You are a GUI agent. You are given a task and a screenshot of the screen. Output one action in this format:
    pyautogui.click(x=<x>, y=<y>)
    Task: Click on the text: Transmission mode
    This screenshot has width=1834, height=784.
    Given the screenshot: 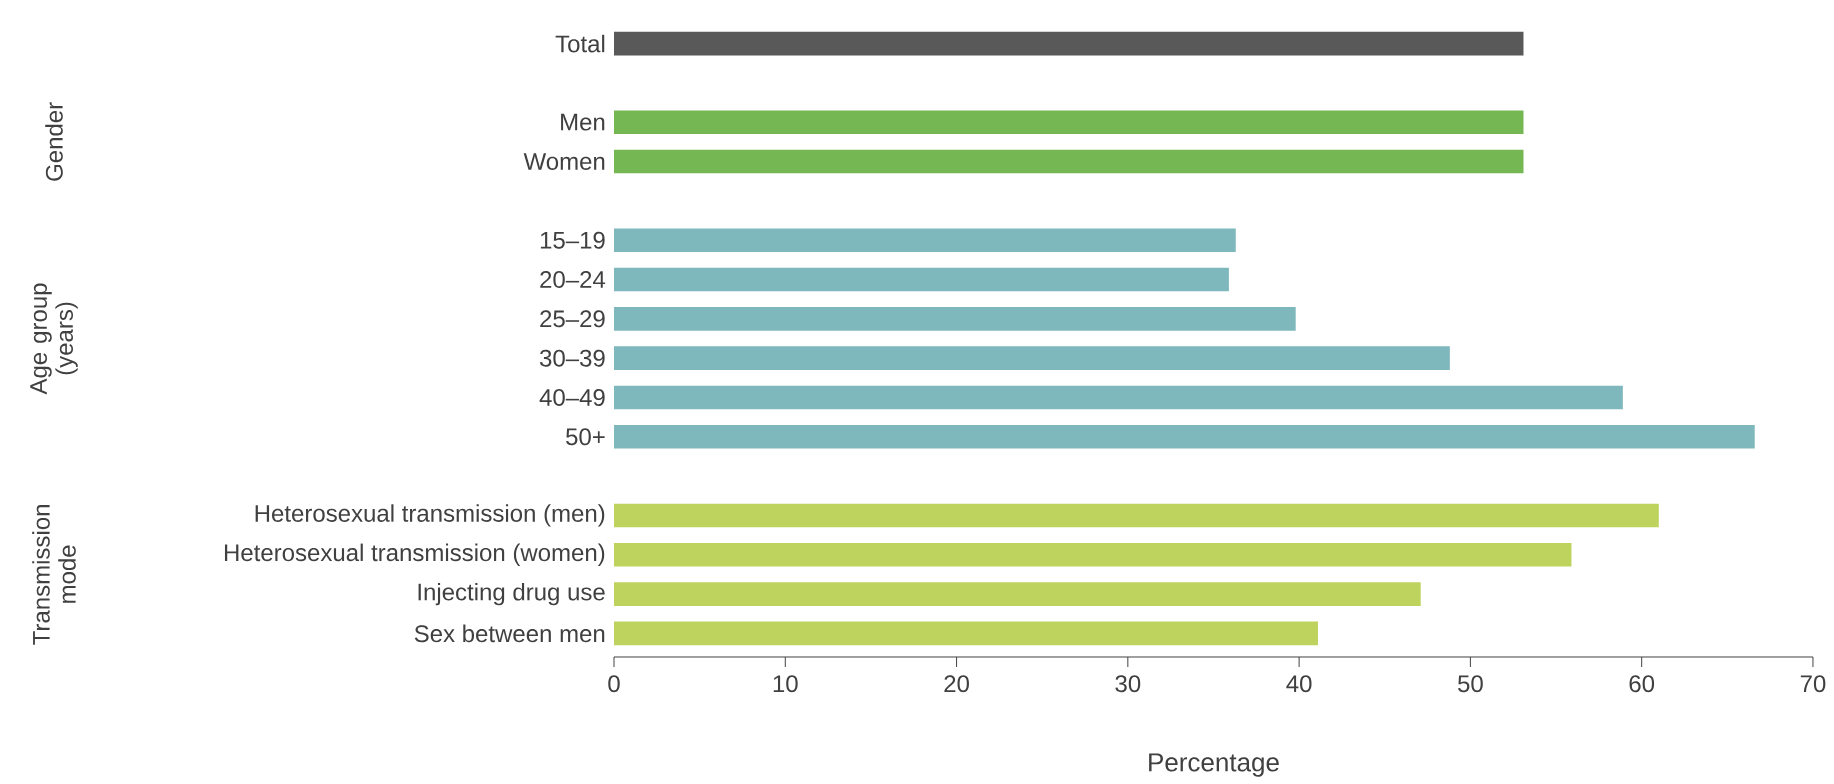 What is the action you would take?
    pyautogui.click(x=54, y=575)
    